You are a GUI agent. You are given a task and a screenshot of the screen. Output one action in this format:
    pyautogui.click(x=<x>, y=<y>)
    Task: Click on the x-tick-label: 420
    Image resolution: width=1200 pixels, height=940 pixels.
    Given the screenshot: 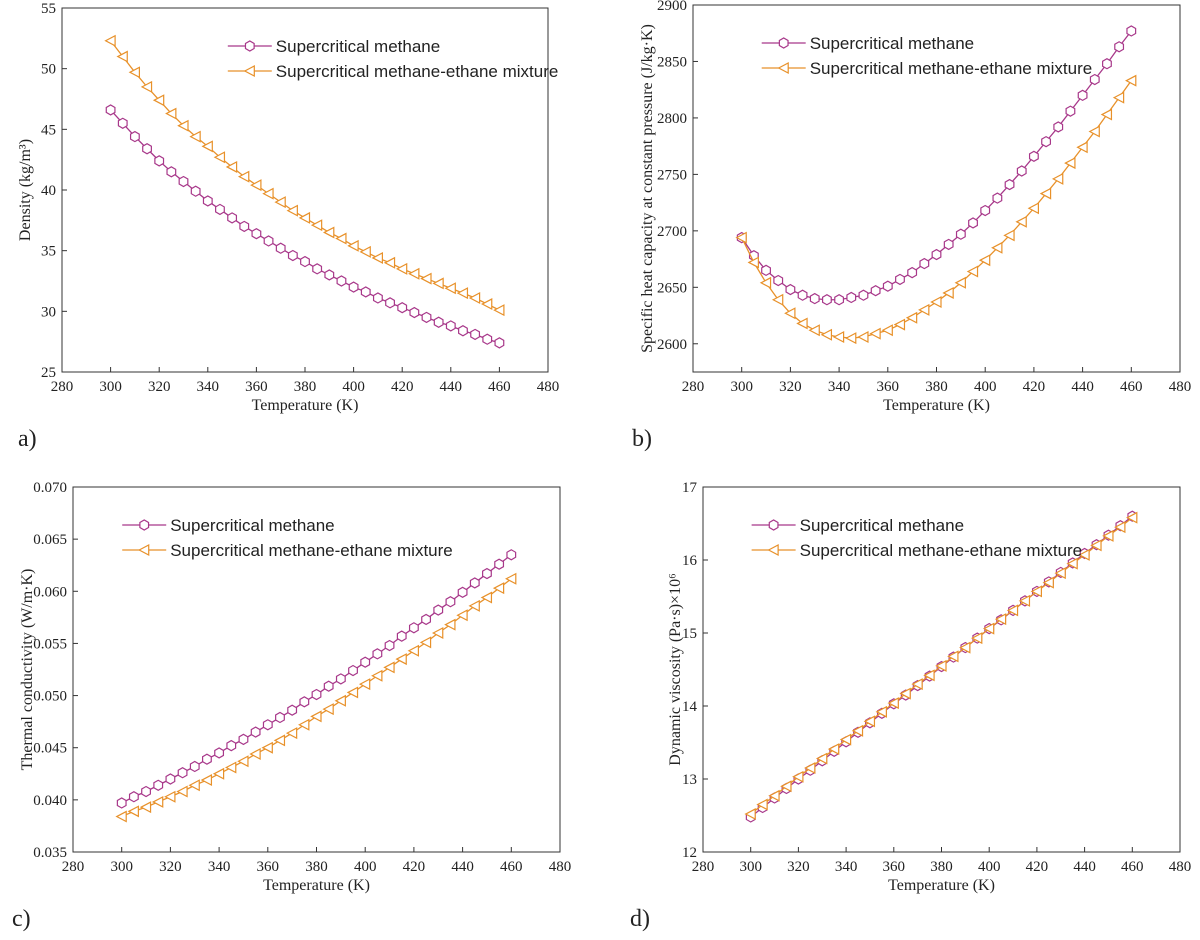 What is the action you would take?
    pyautogui.click(x=1037, y=867)
    